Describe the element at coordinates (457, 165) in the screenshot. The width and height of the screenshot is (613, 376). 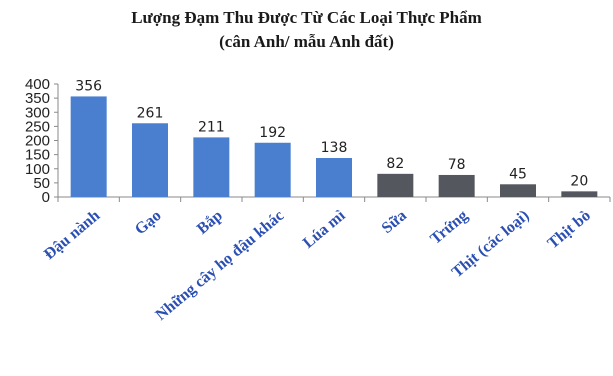
I see `data-label: 78` at that location.